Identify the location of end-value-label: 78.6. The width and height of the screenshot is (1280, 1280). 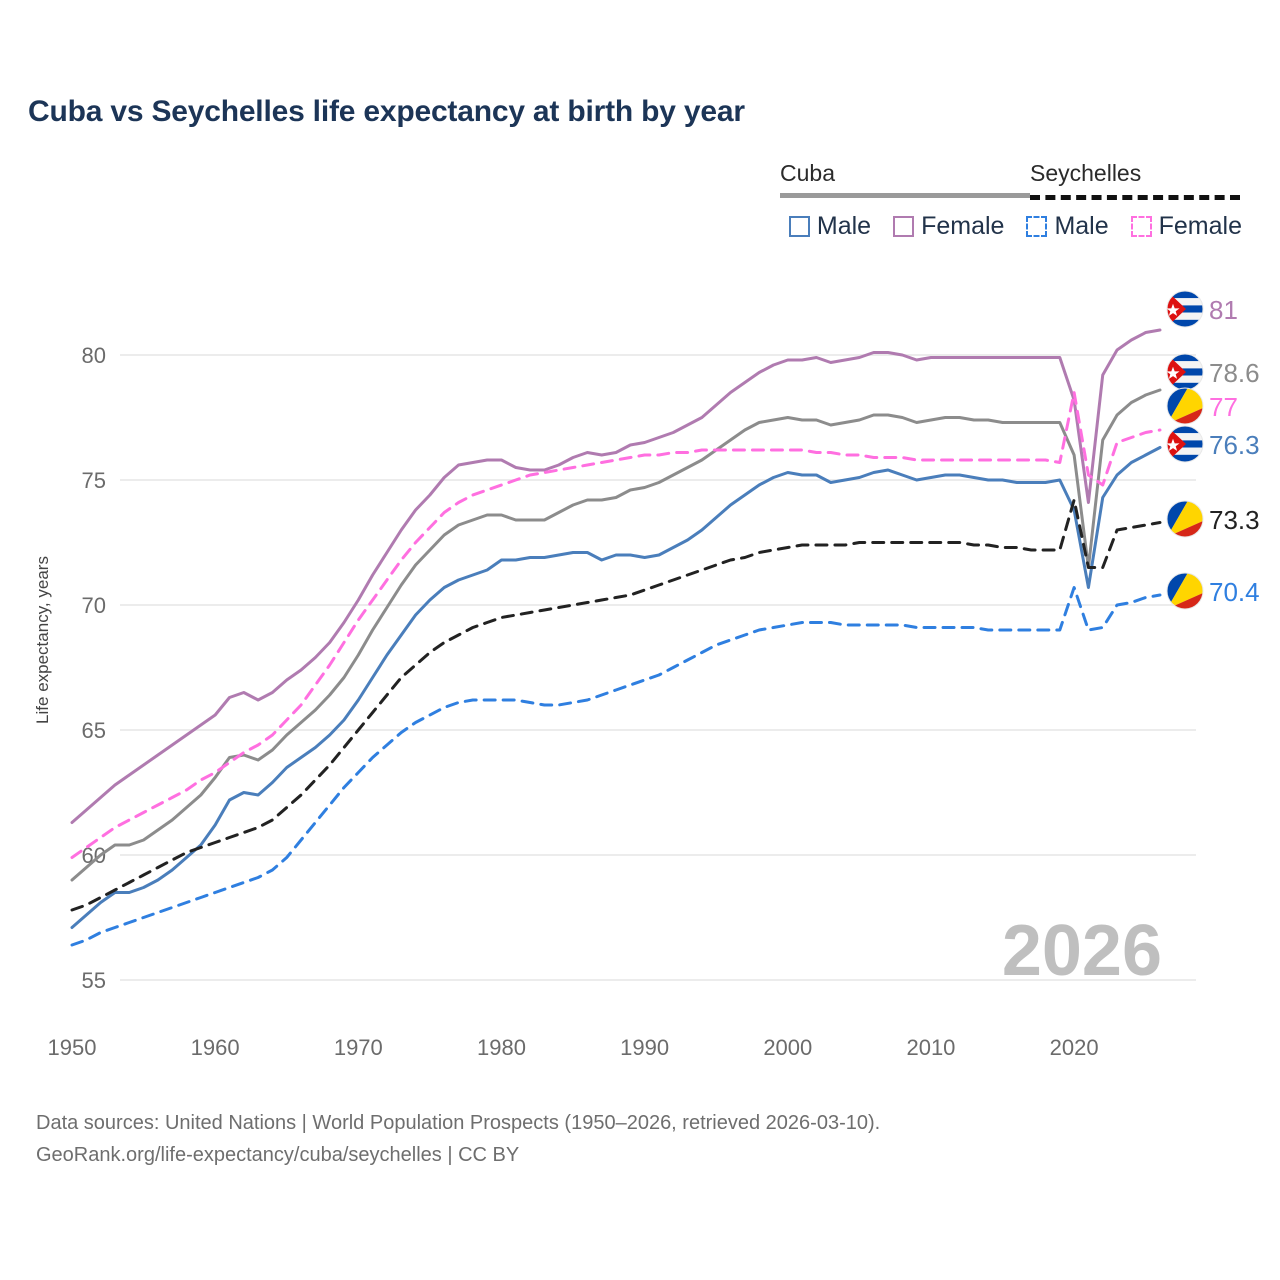
(1234, 373).